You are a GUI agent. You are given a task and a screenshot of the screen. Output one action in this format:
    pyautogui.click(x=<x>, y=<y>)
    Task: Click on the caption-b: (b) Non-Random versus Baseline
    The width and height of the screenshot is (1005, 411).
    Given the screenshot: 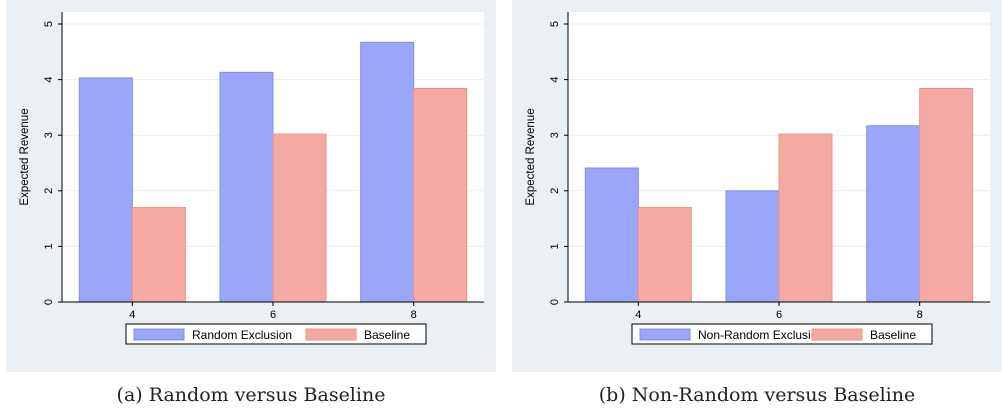 What is the action you would take?
    pyautogui.click(x=757, y=395)
    